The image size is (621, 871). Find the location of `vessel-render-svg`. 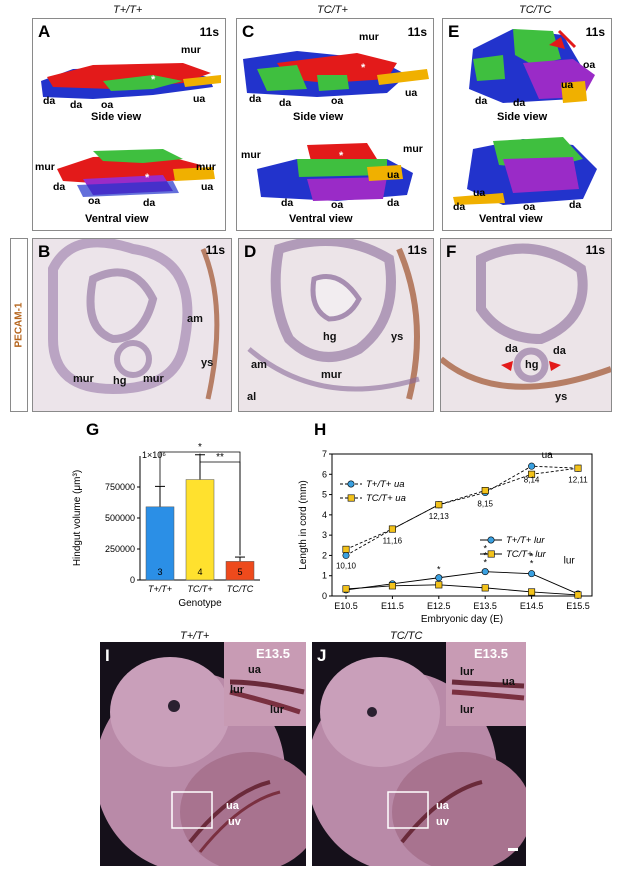

vessel-render-svg is located at coordinates (525, 117).